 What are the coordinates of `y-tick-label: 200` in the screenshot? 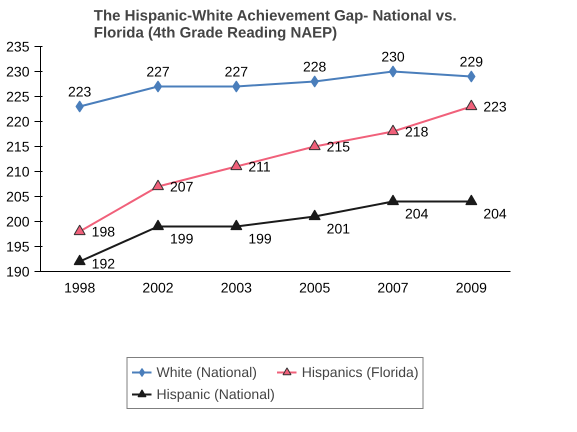 It's located at (18, 222).